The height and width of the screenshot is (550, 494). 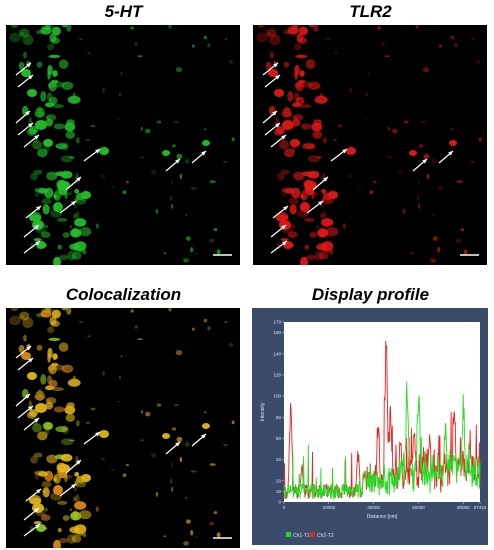 I want to click on series-line-ch1-t1, so click(x=382, y=441).